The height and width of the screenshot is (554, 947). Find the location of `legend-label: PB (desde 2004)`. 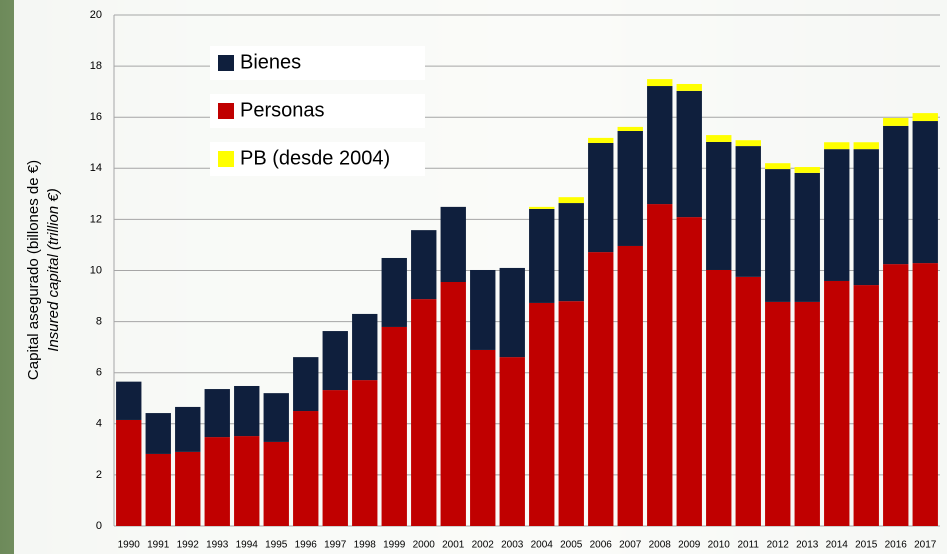

legend-label: PB (desde 2004) is located at coordinates (315, 158).